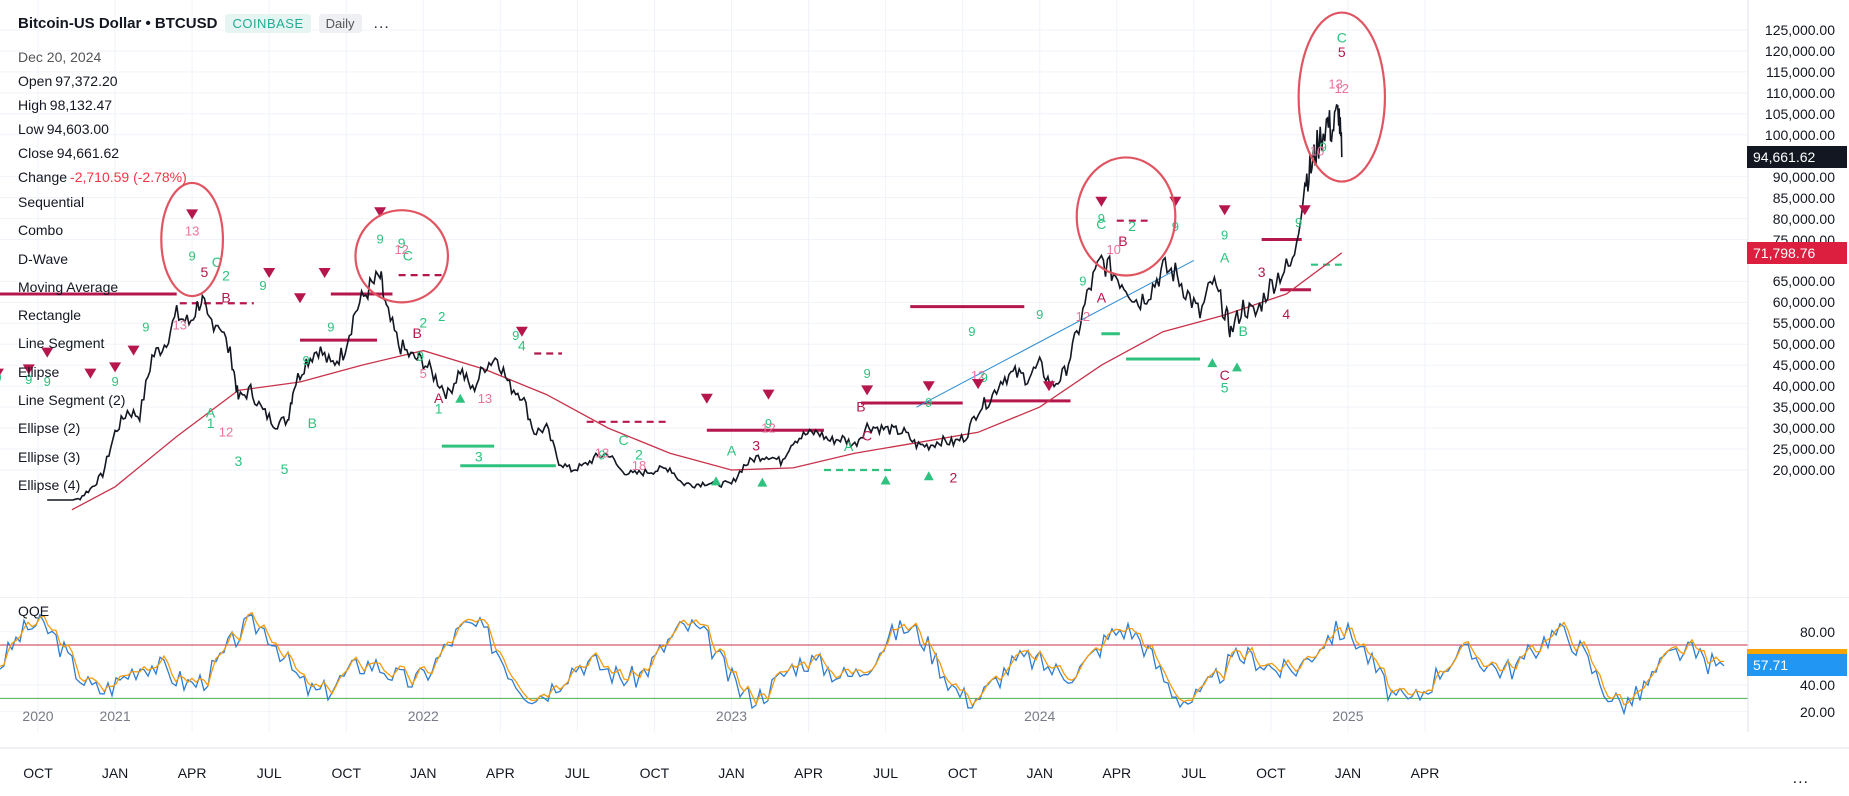 The height and width of the screenshot is (796, 1849). Describe the element at coordinates (41, 230) in the screenshot. I see `indicator-combo: Combo` at that location.